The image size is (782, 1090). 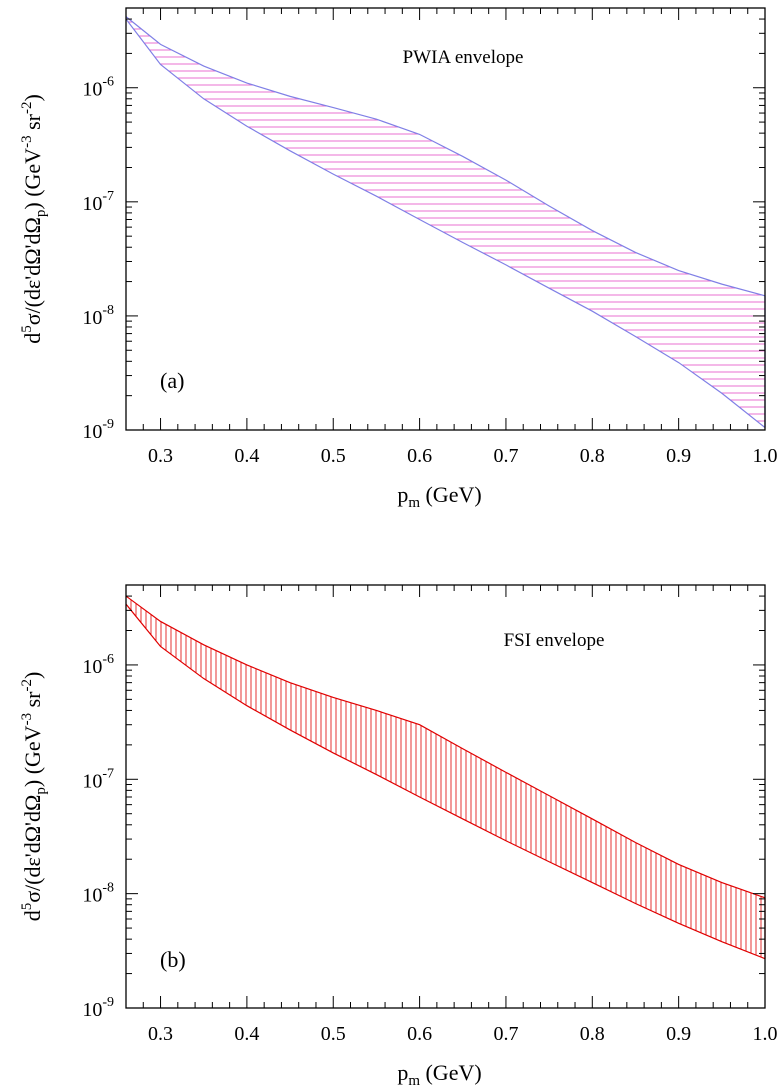 I want to click on panel-tag: (b), so click(x=173, y=959).